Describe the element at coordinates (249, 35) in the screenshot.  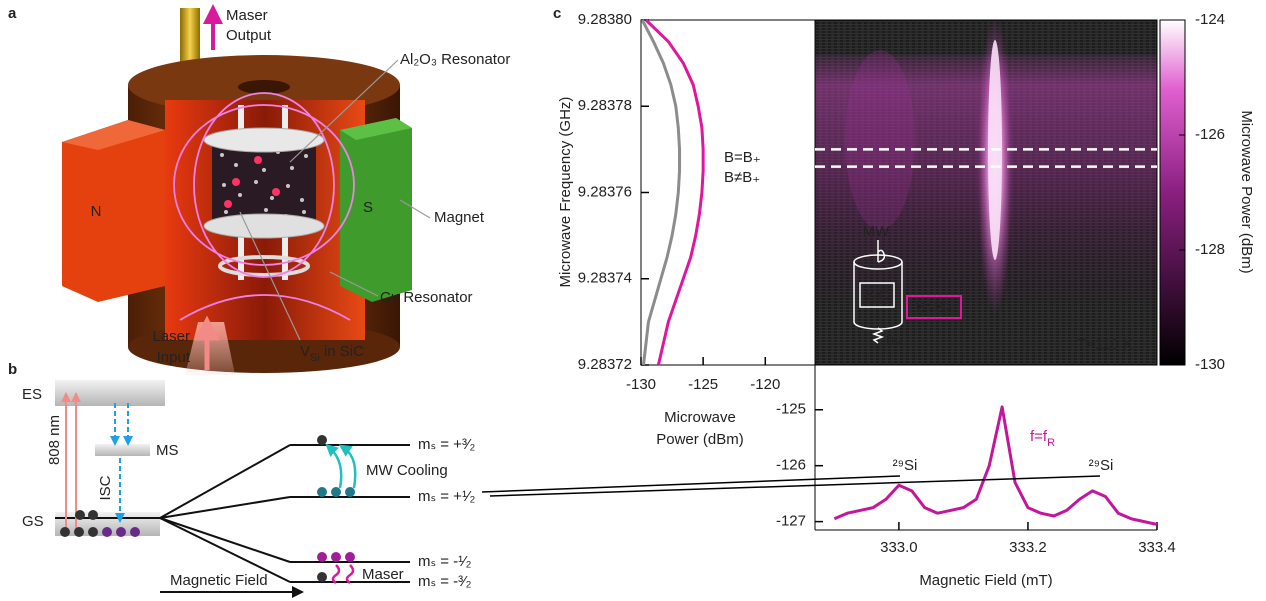
I see `maser-output-label: Output` at that location.